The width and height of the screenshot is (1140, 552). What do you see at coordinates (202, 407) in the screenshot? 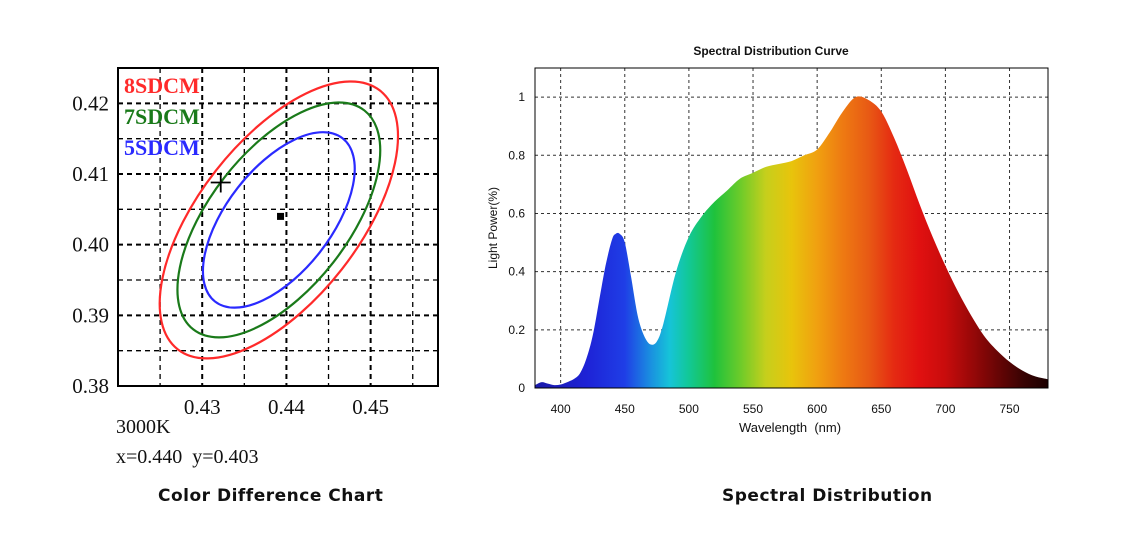
I see `cie-x-tick-label: 0.43` at bounding box center [202, 407].